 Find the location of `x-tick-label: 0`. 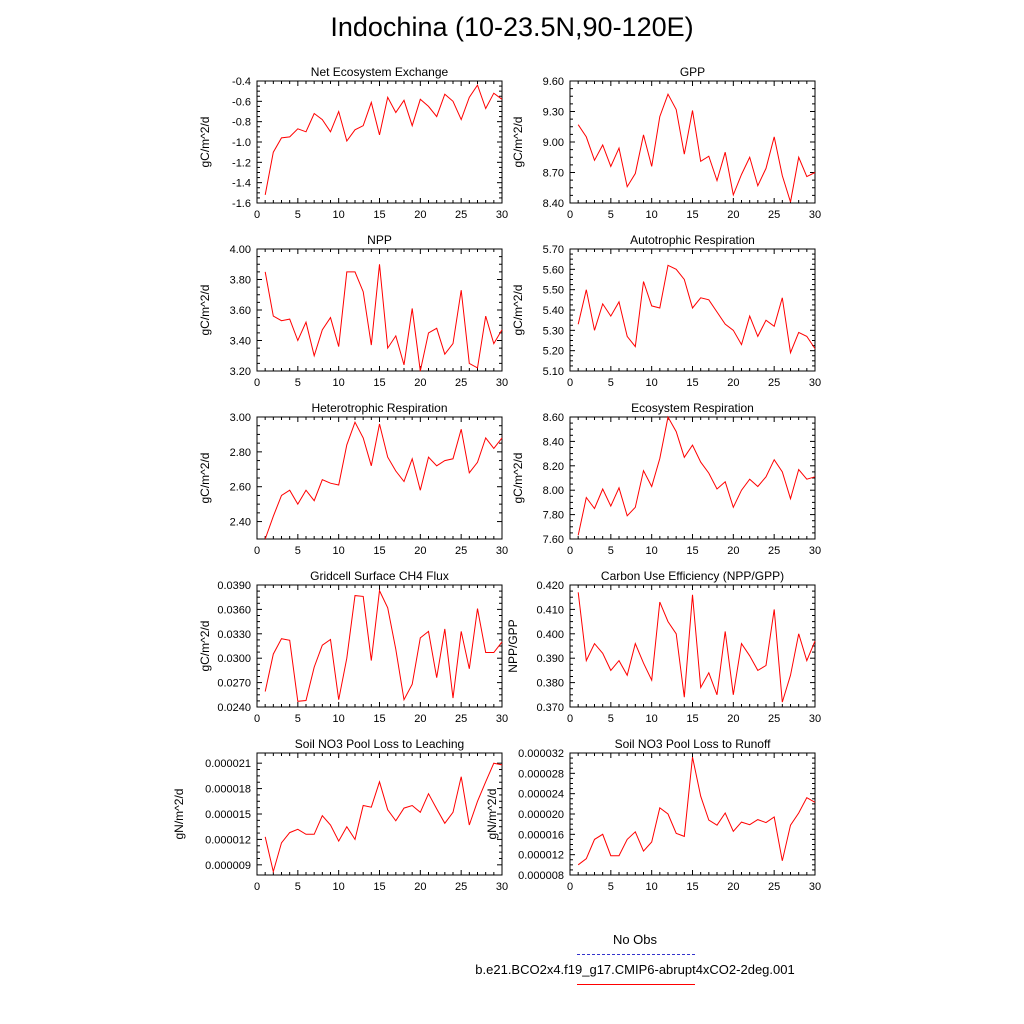

x-tick-label: 0 is located at coordinates (257, 887).